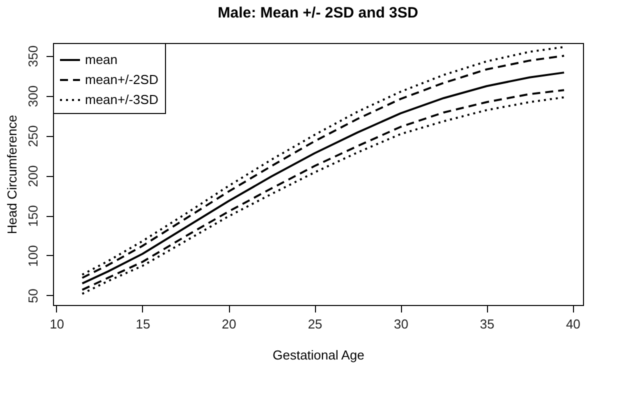 This screenshot has height=405, width=621. Describe the element at coordinates (318, 355) in the screenshot. I see `x-axis-title: Gestational Age` at that location.